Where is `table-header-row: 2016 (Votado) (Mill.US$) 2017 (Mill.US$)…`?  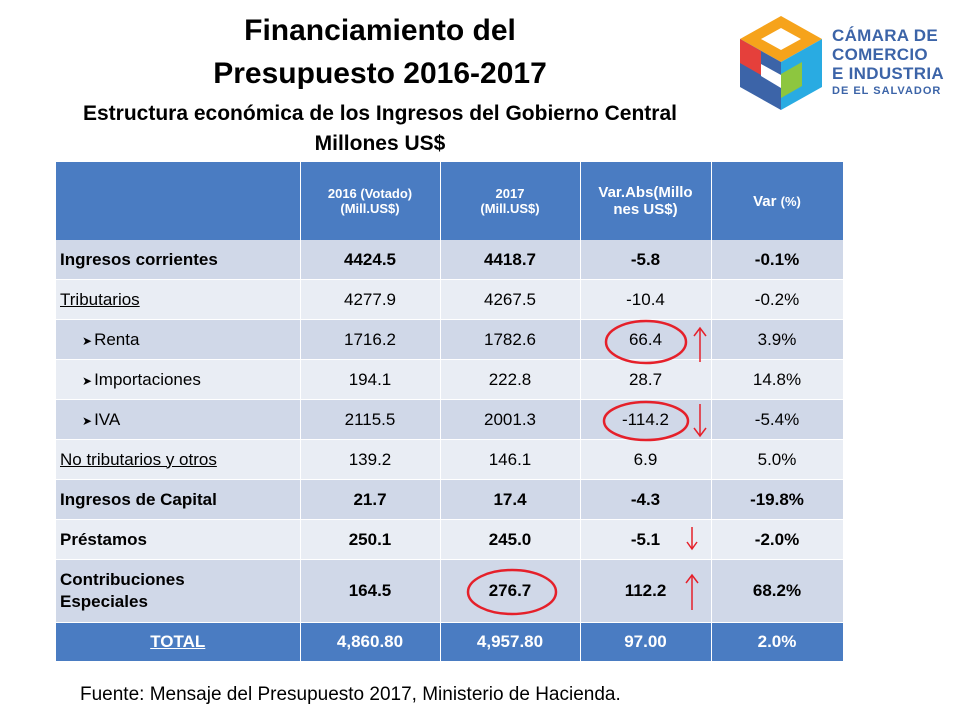
table-header-row: 2016 (Votado) (Mill.US$) 2017 (Mill.US$)… is located at coordinates (450, 201).